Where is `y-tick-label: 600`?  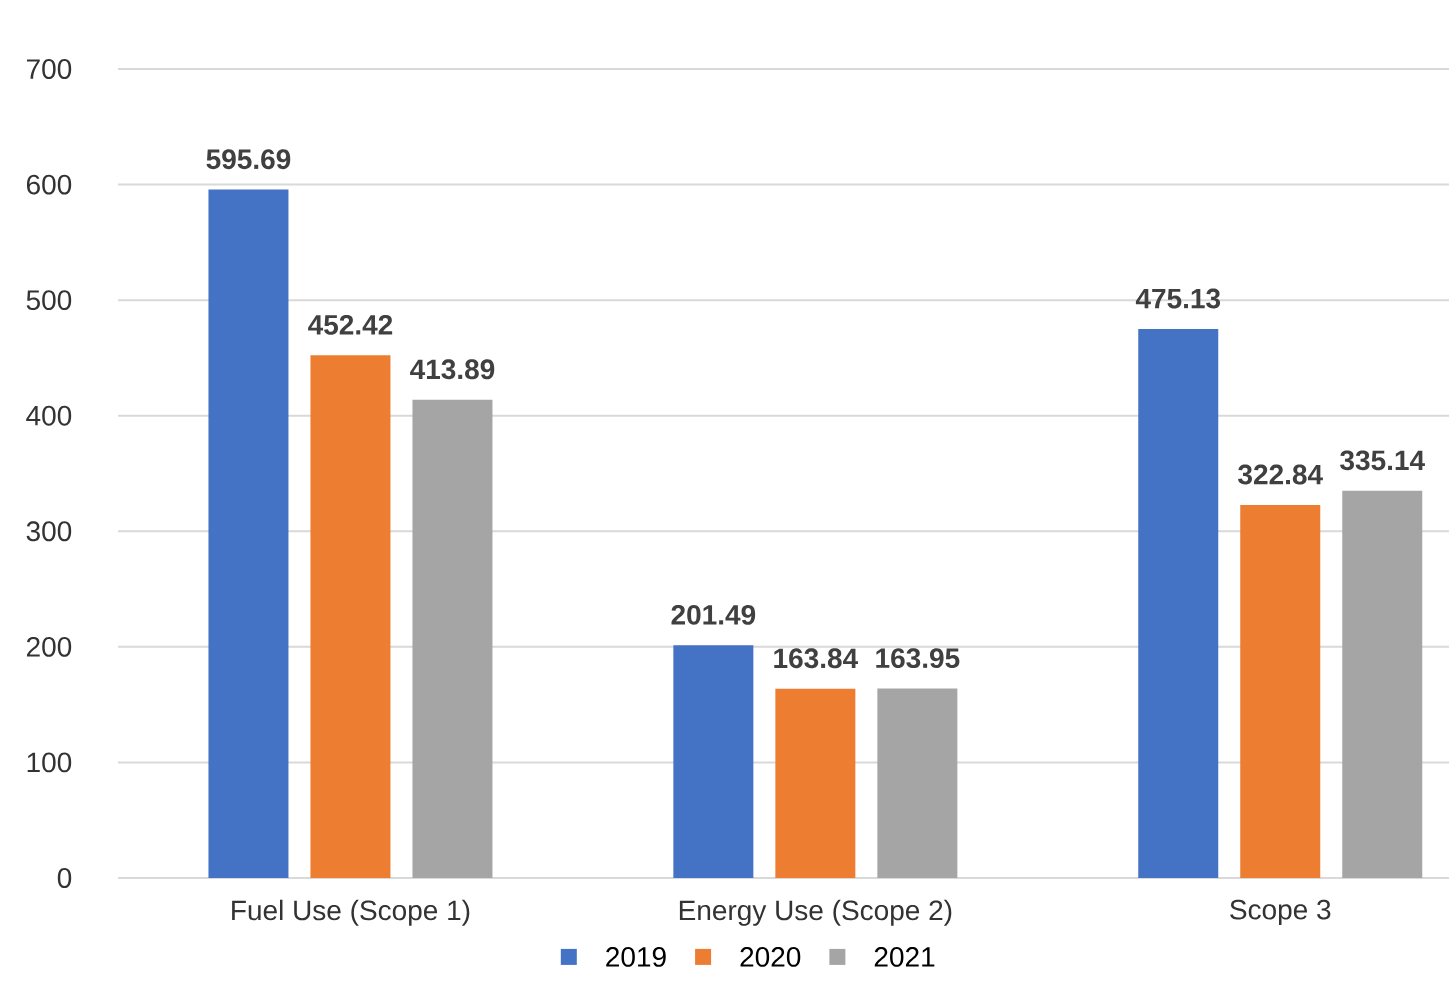
y-tick-label: 600 is located at coordinates (49, 184).